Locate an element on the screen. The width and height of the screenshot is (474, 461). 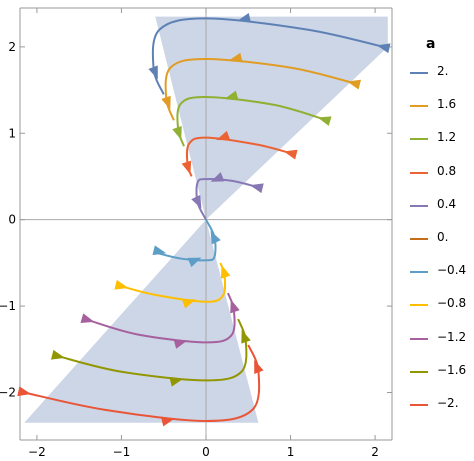
x-tick-label: 1 is located at coordinates (291, 452).